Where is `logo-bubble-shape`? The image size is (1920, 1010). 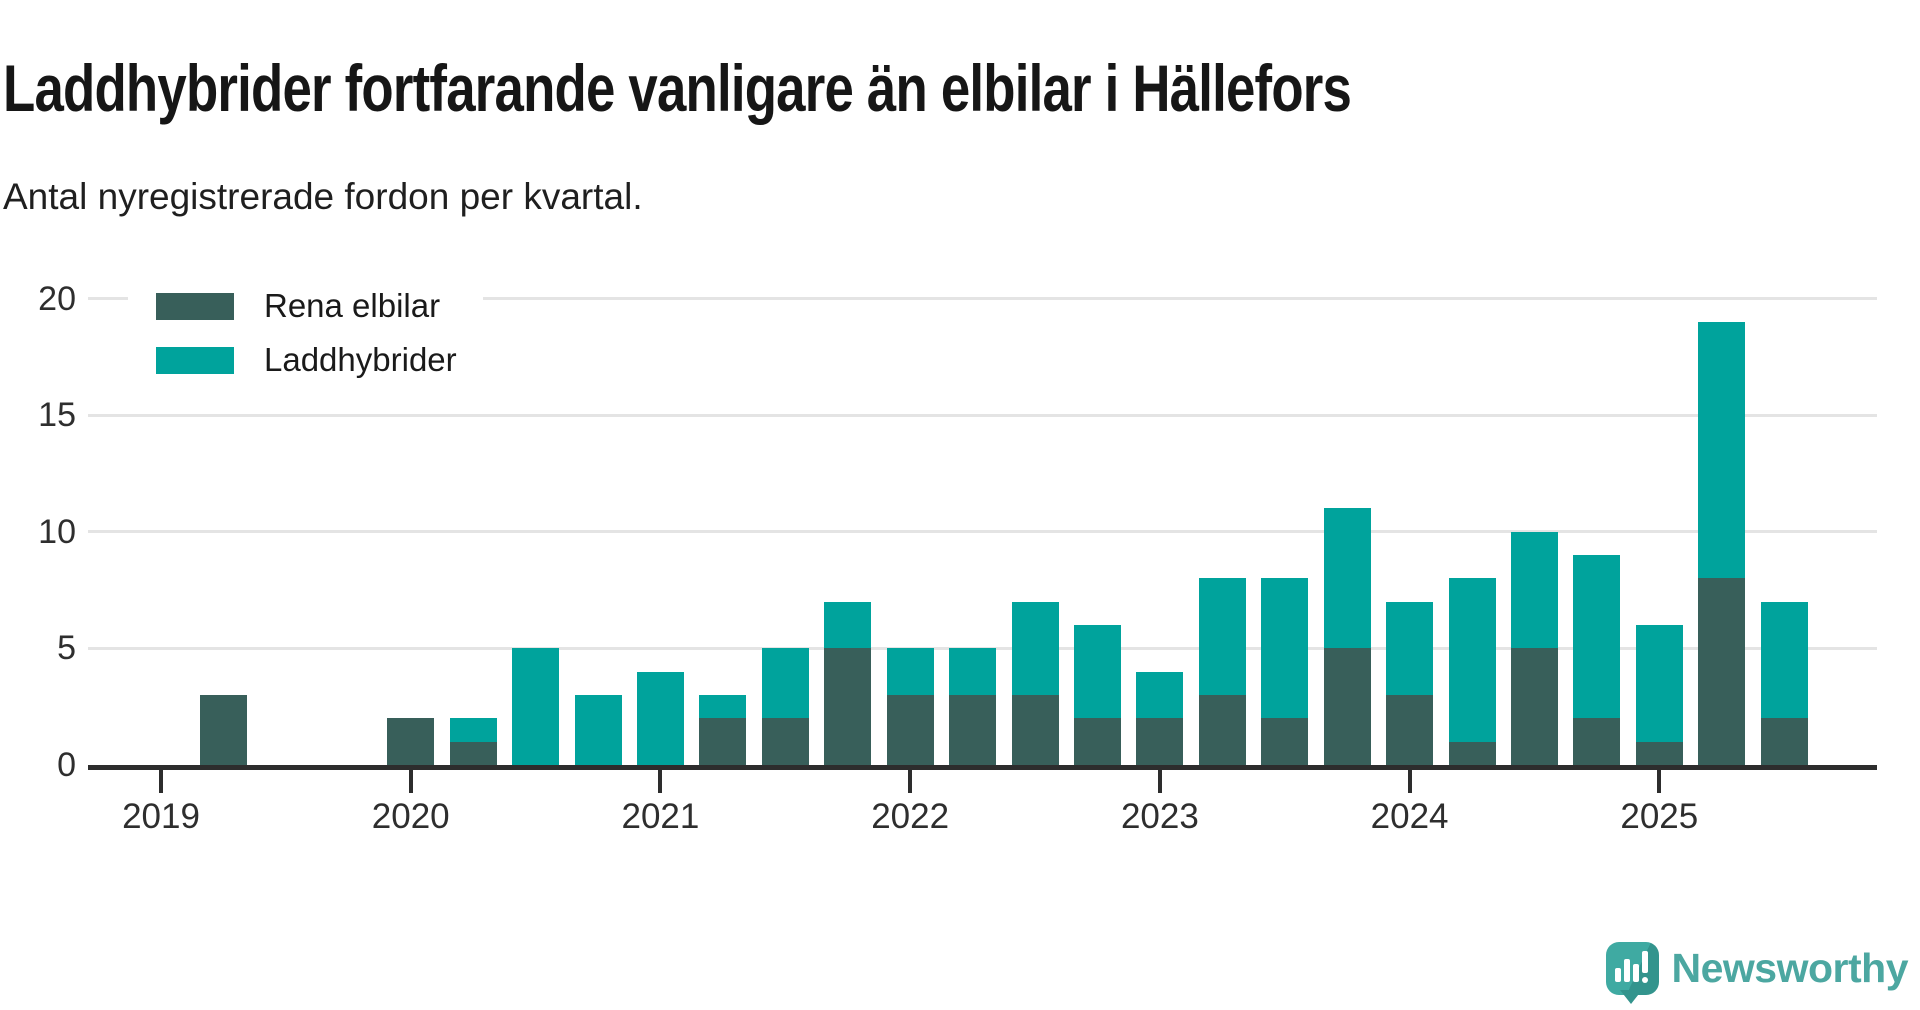
logo-bubble-shape is located at coordinates (1632, 968).